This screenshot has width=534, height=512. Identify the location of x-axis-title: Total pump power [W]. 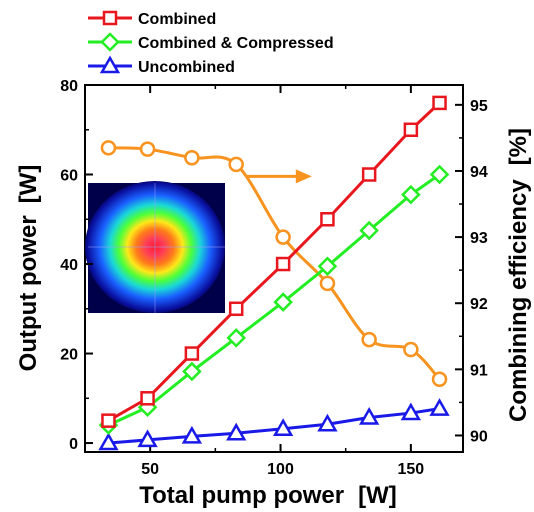
(268, 495).